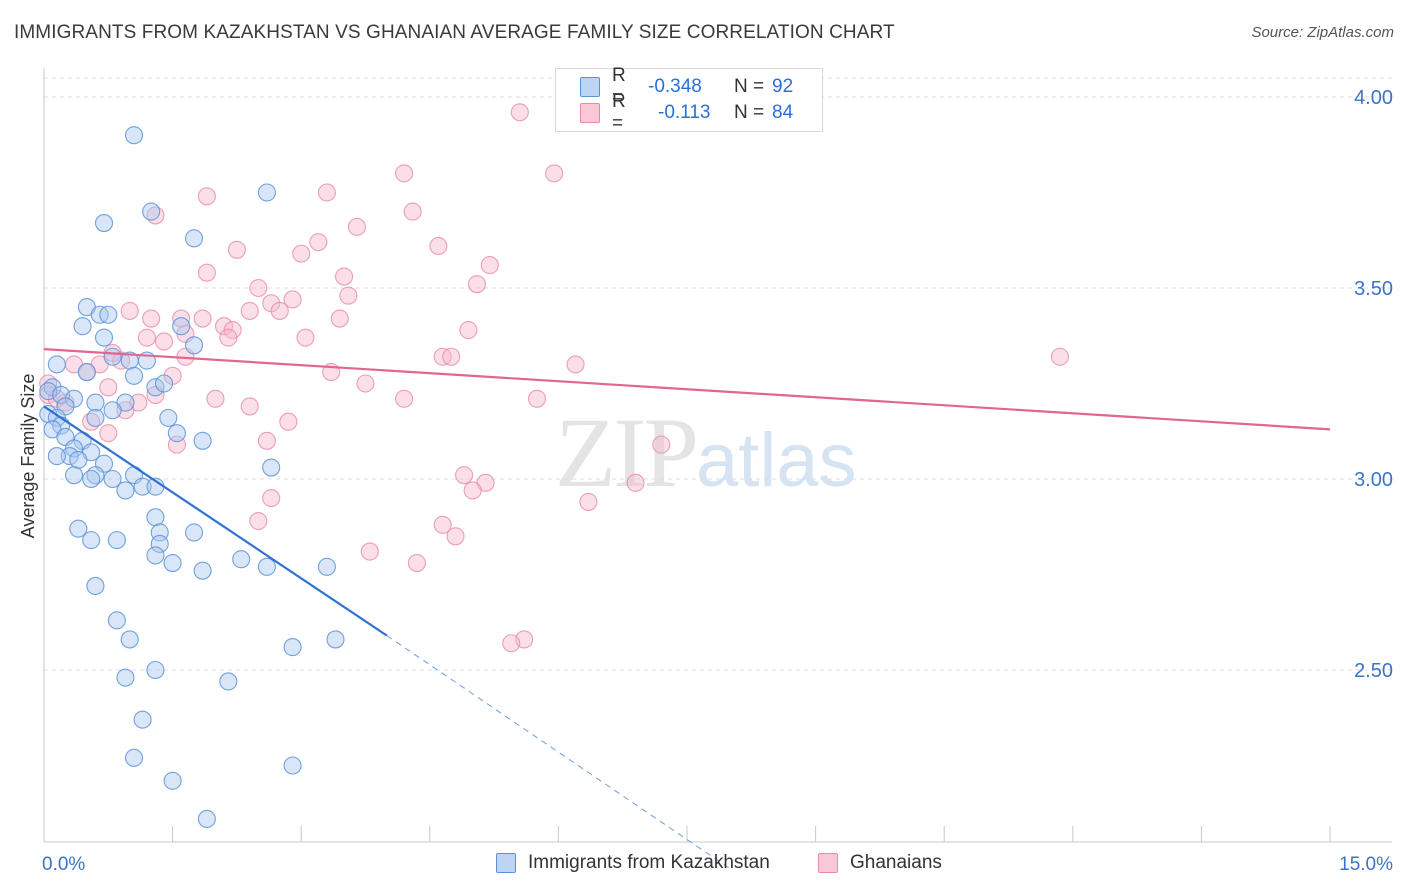  I want to click on correlation-legend: R = -0.348 N = 92 R = -0.113 N = 84, so click(689, 99).